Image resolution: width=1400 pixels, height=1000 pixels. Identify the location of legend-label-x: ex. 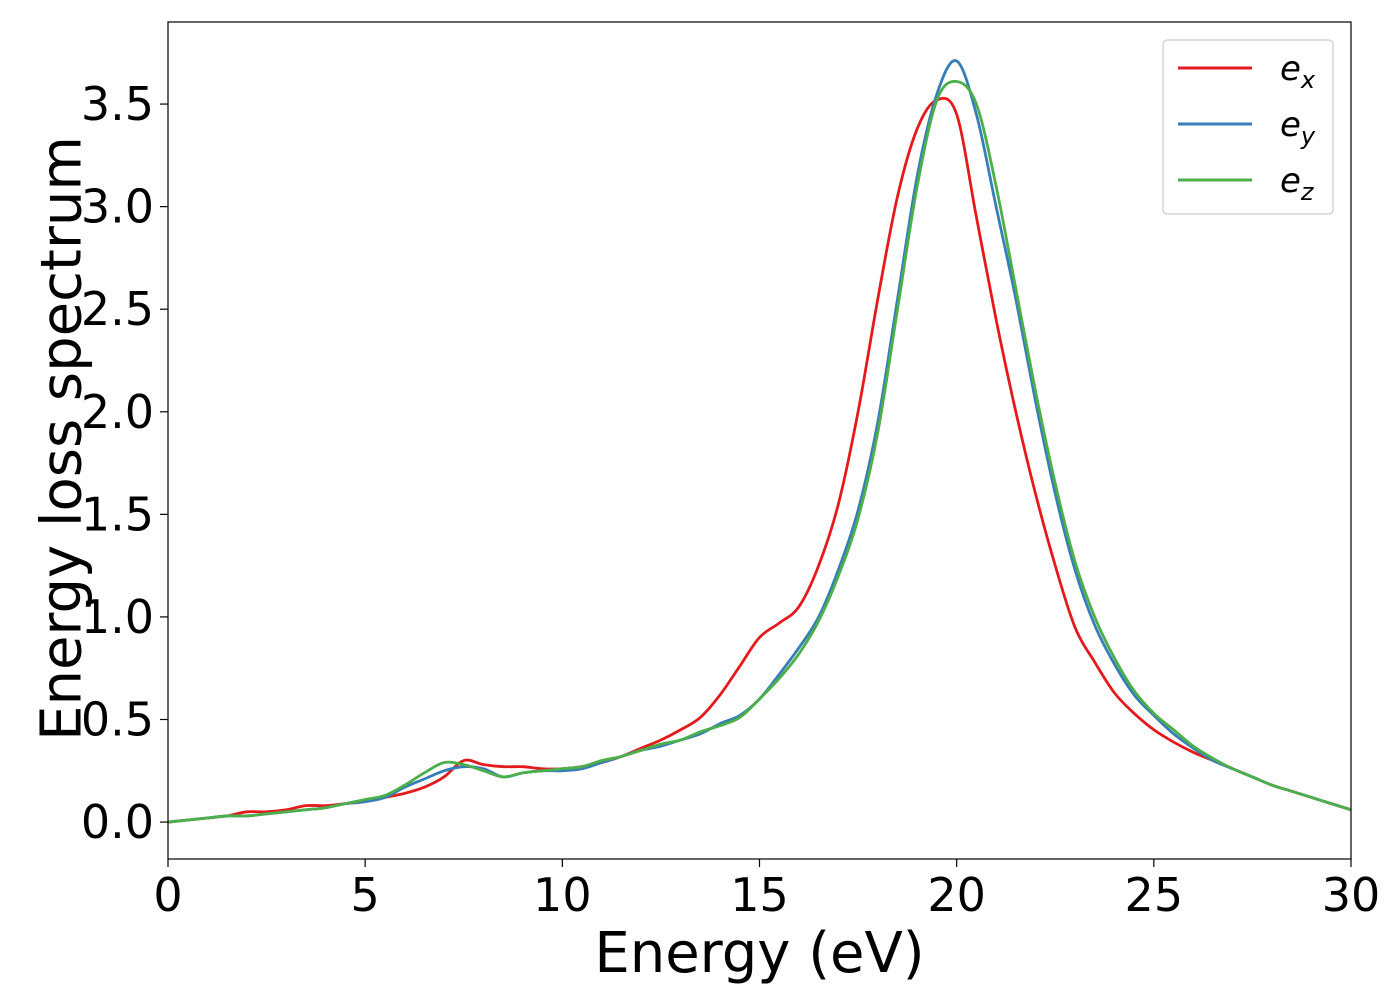
(1298, 71).